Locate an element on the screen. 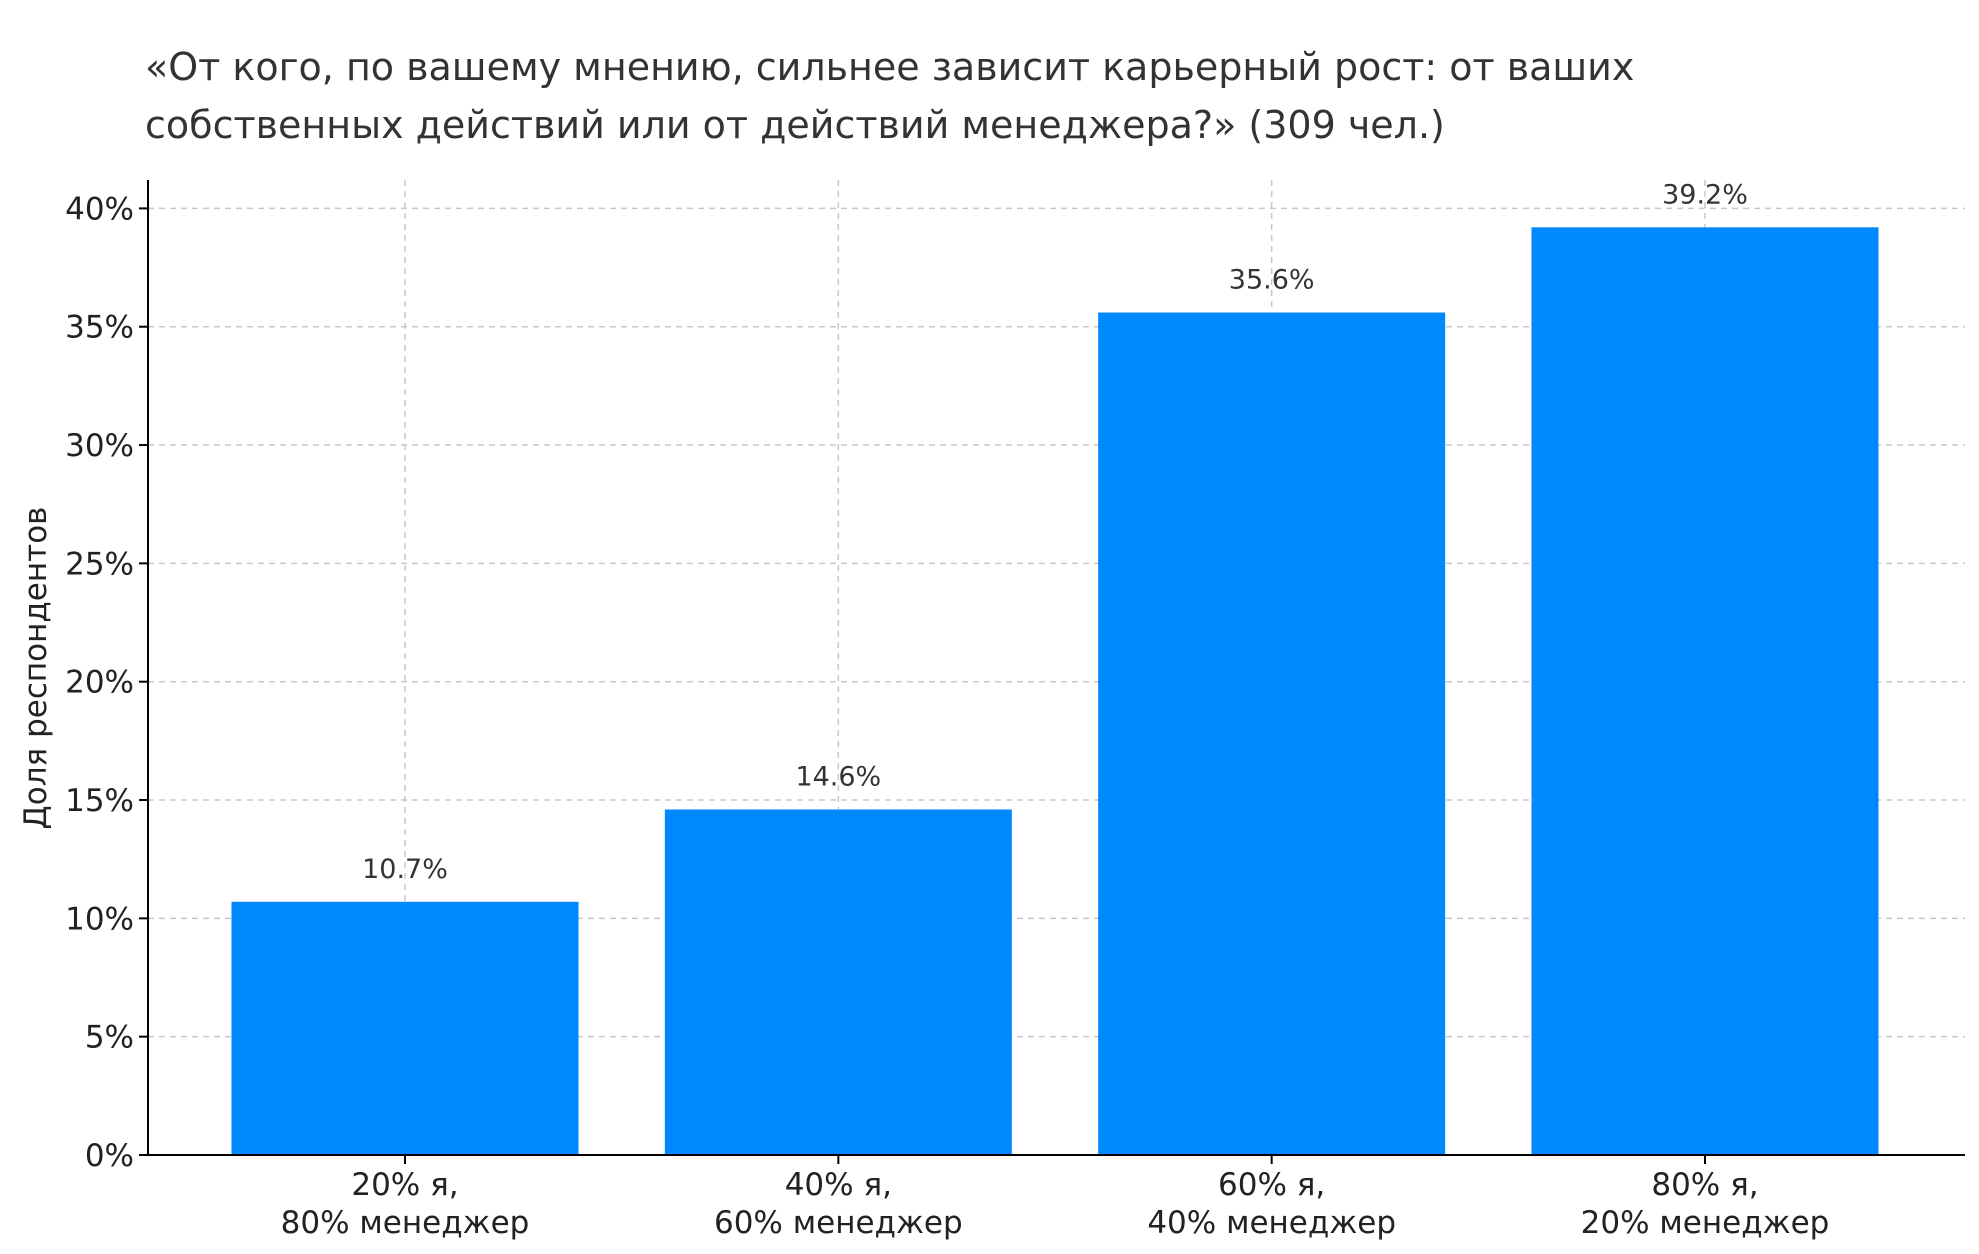 Image resolution: width=1979 pixels, height=1254 pixels. x-tick-label: 80% я, is located at coordinates (1704, 1185).